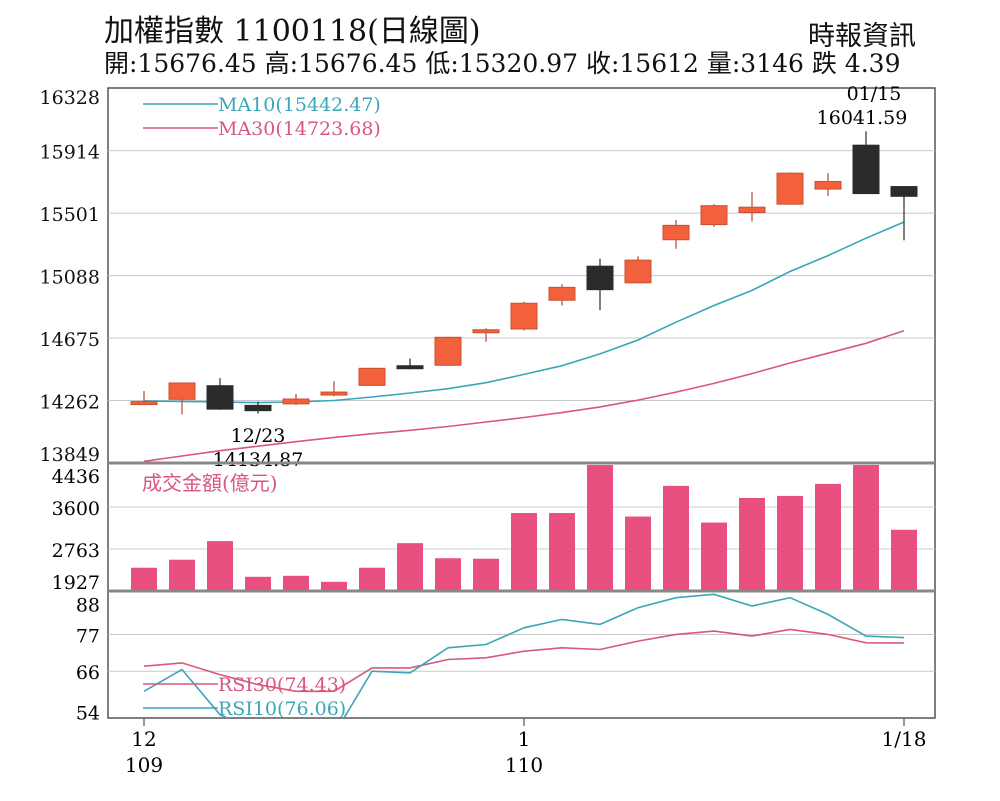  Describe the element at coordinates (70, 455) in the screenshot. I see `y-tick-label: 13849` at that location.